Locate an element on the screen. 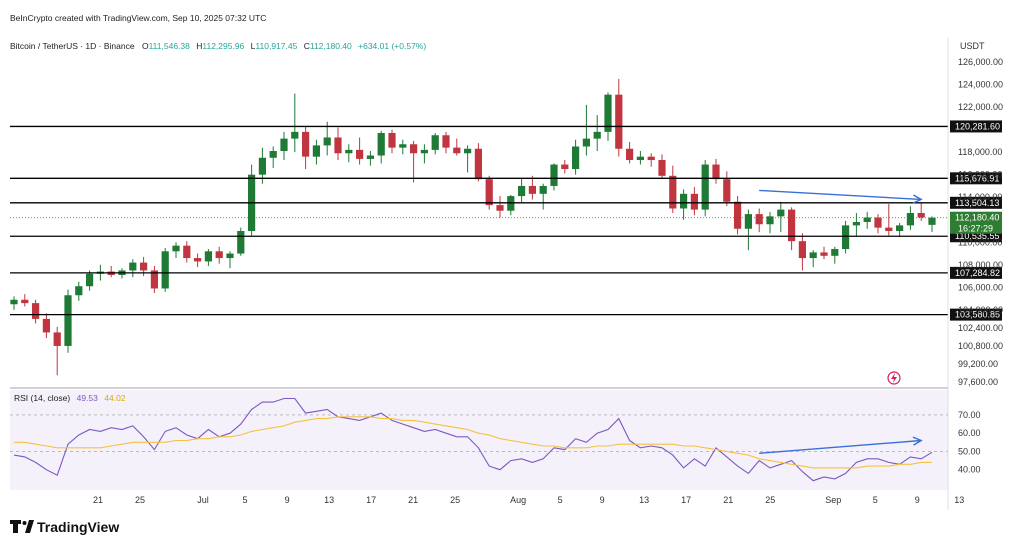  level-label: 115,676.91 is located at coordinates (977, 178).